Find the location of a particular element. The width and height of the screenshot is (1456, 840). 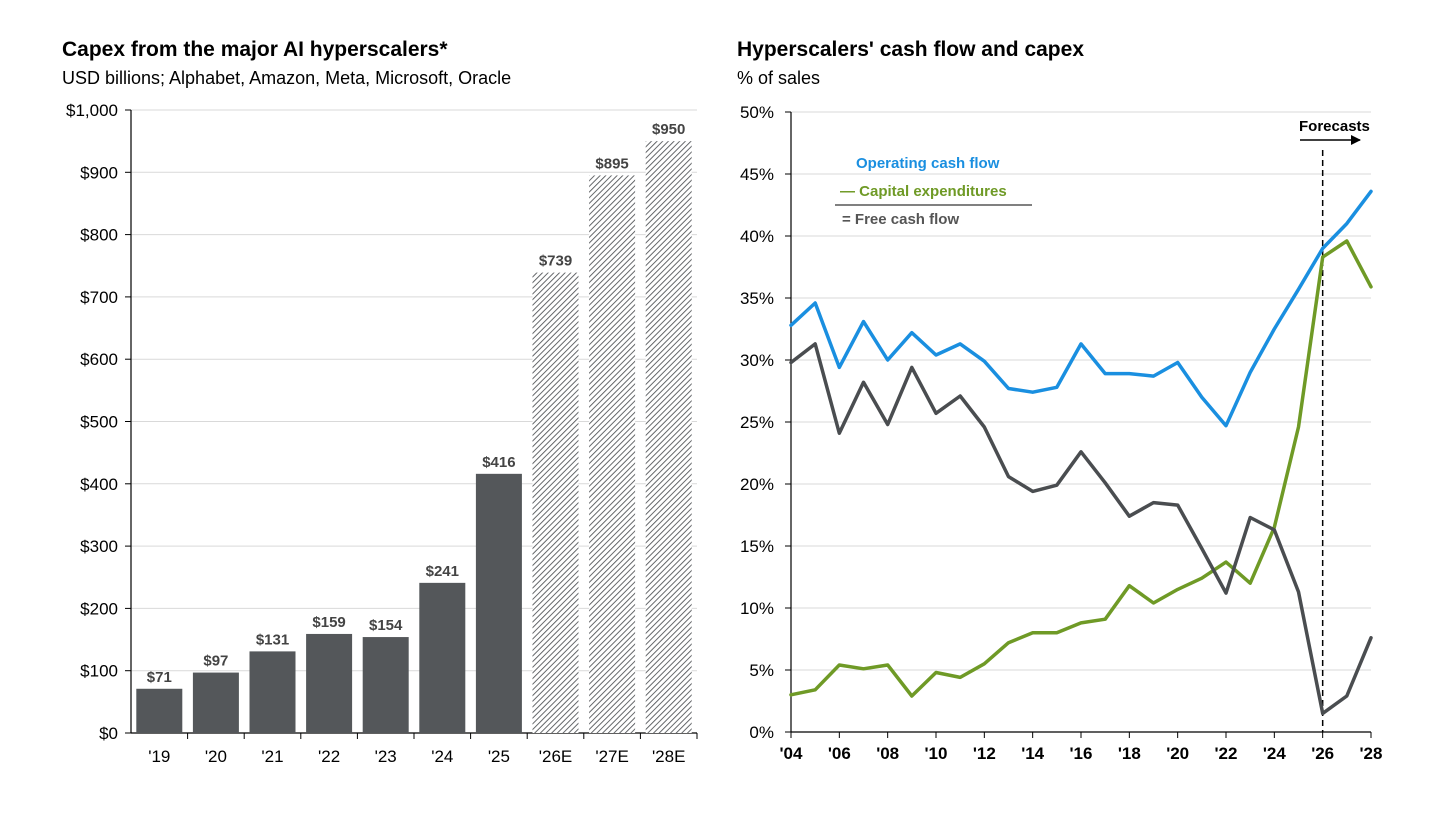

line-chart-title: Hyperscalers' cash flow and capex is located at coordinates (910, 49).